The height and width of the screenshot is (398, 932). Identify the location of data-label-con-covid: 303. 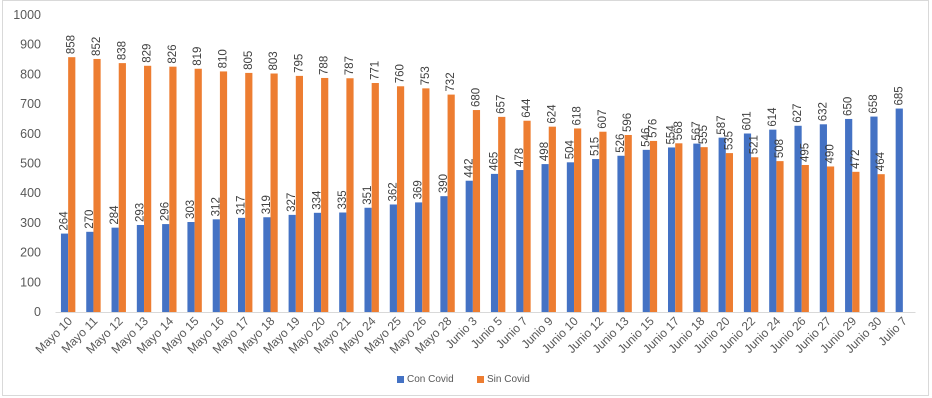
(191, 209).